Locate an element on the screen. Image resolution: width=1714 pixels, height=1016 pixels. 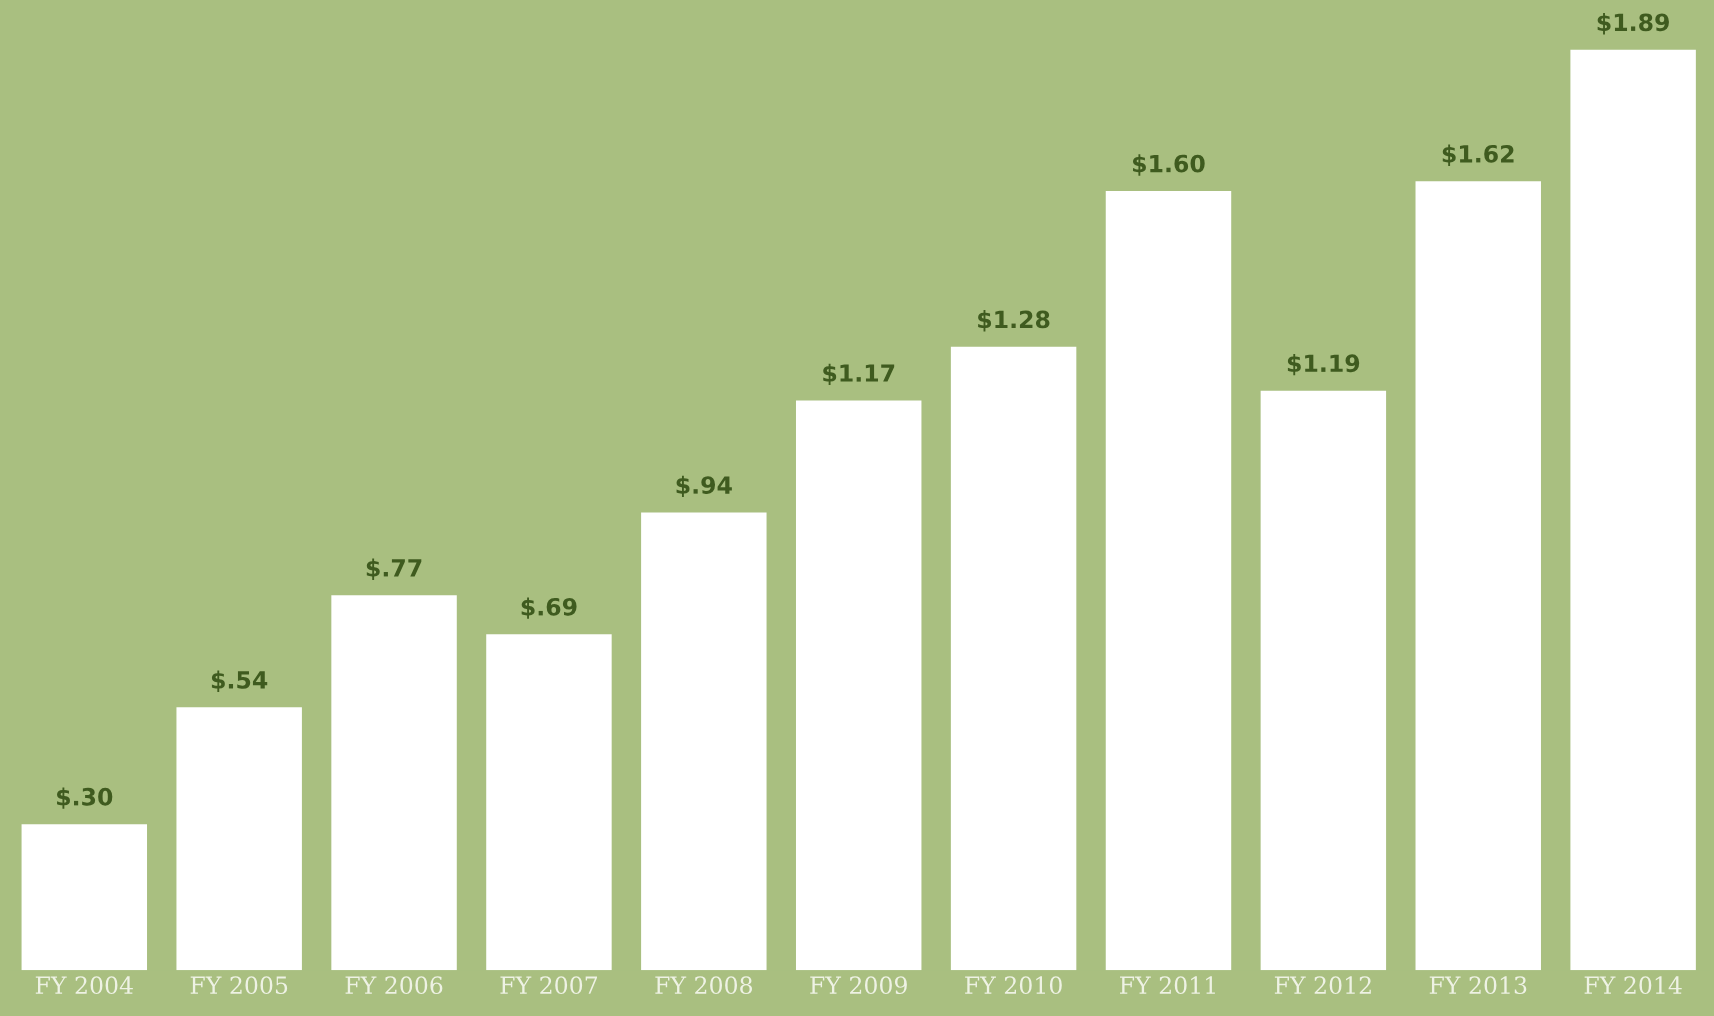
x-tick-label: FY 2010 is located at coordinates (1013, 985).